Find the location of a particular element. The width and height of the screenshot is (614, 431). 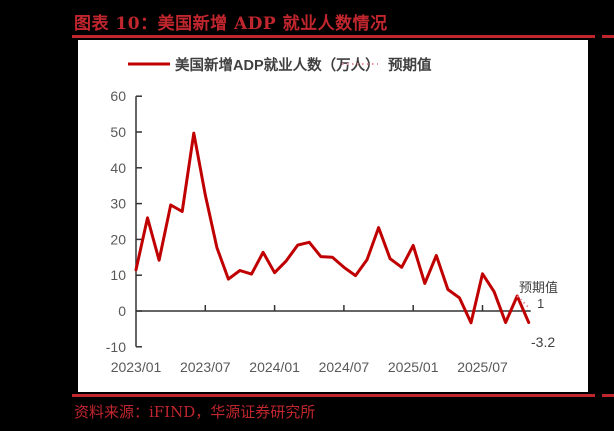

y-tick-label: 60 is located at coordinates (118, 96).